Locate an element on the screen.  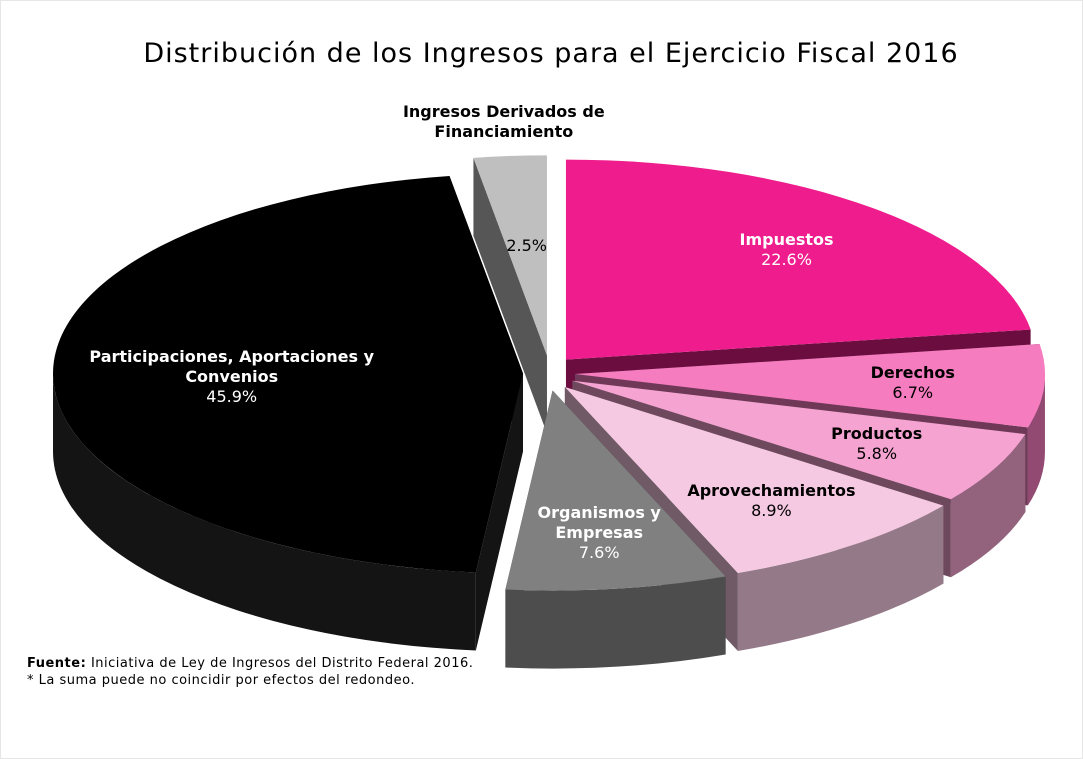
slice-label: Organismos y Empresas 7.6% is located at coordinates (599, 533).